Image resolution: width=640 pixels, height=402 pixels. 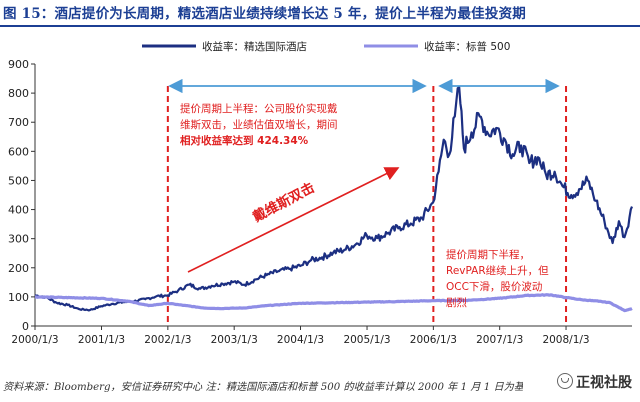 I want to click on legend: 收益率：精选国际酒店 收益率：标普 500, so click(x=326, y=46).